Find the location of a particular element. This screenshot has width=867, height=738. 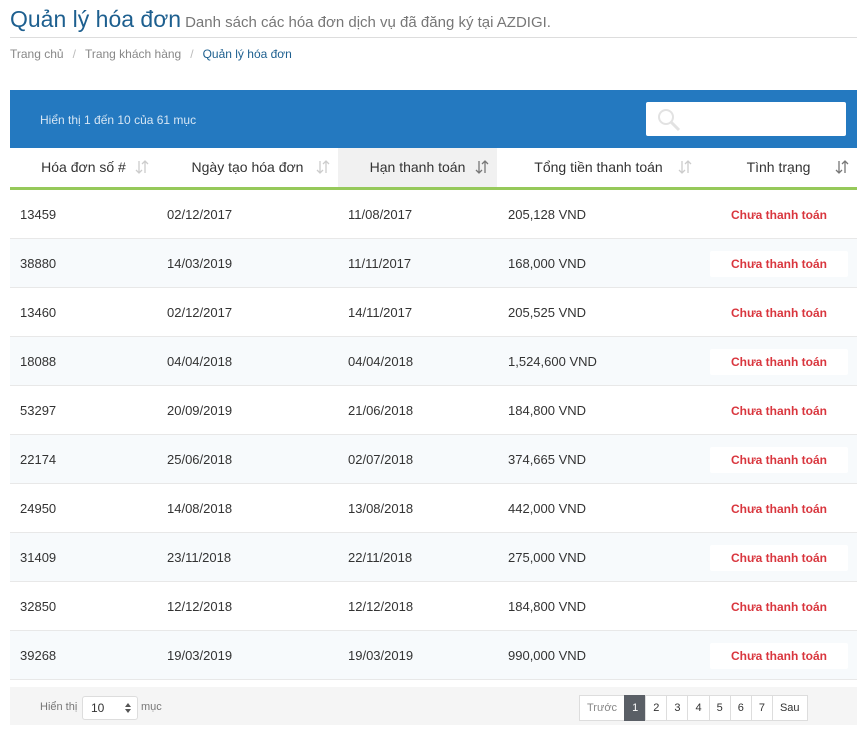

due-date: 11/11/2017 is located at coordinates (380, 263).